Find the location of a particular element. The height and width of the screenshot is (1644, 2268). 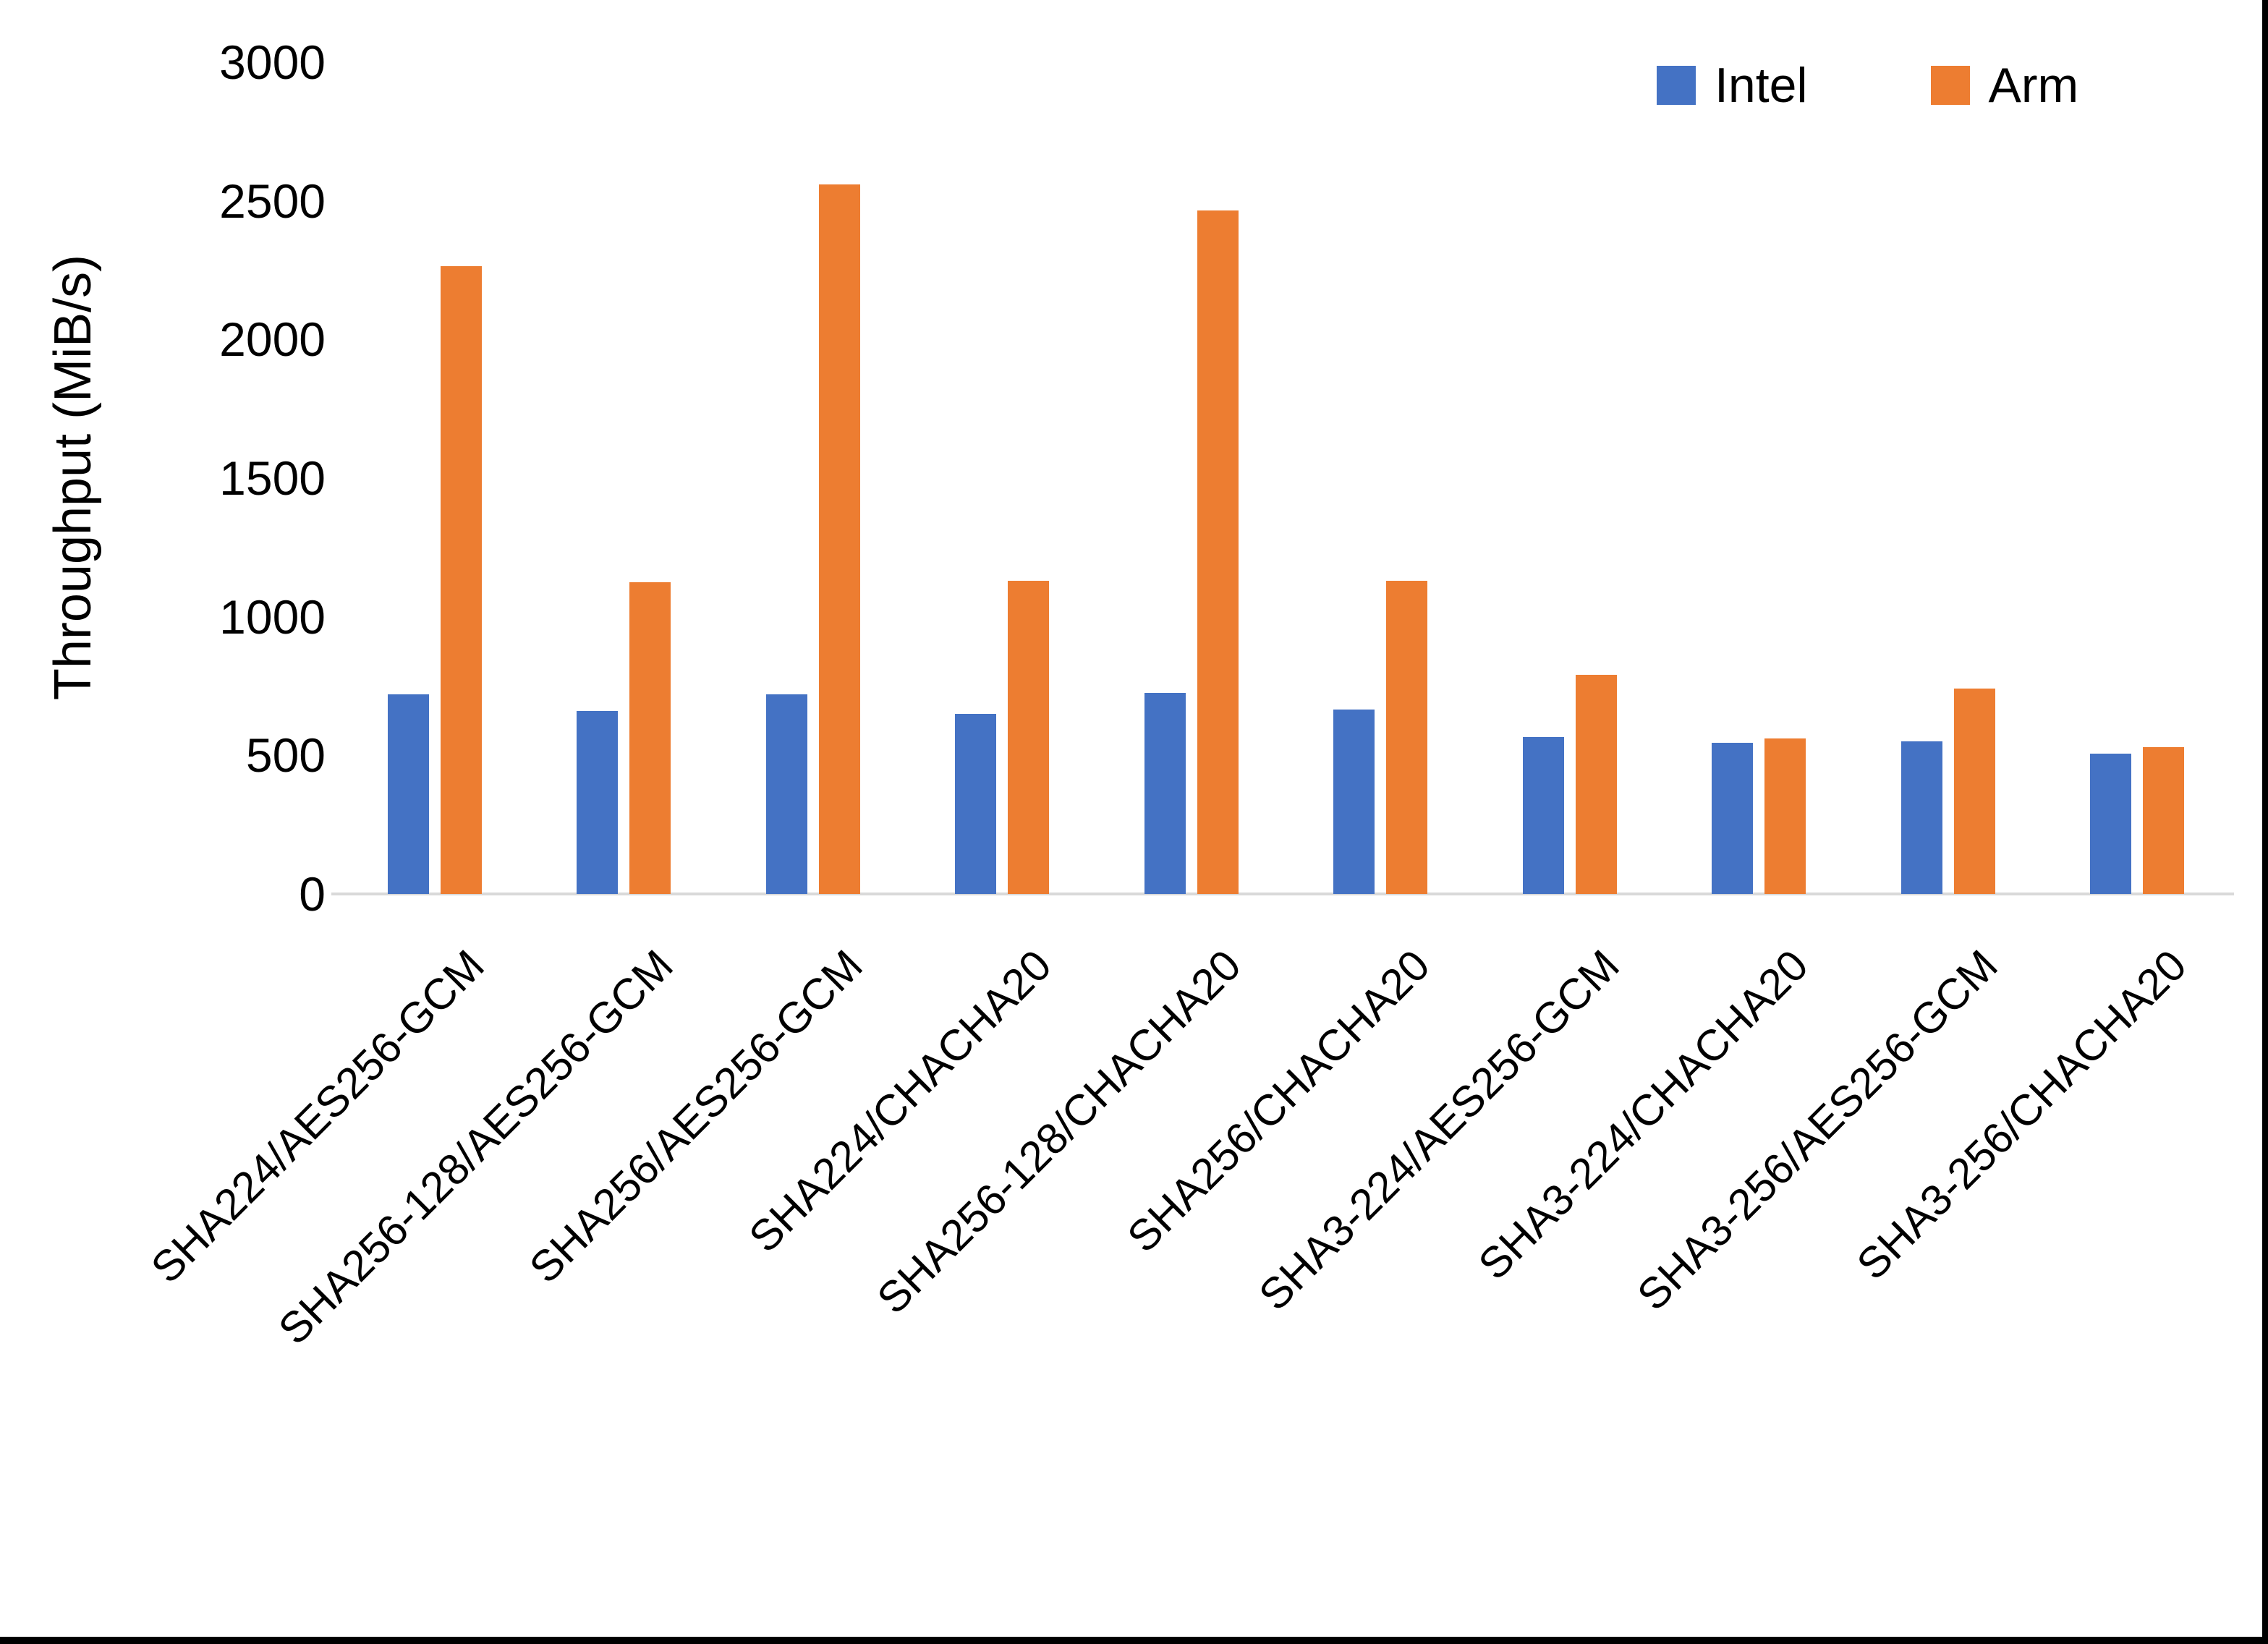

bottom-border-band is located at coordinates (1134, 1640).